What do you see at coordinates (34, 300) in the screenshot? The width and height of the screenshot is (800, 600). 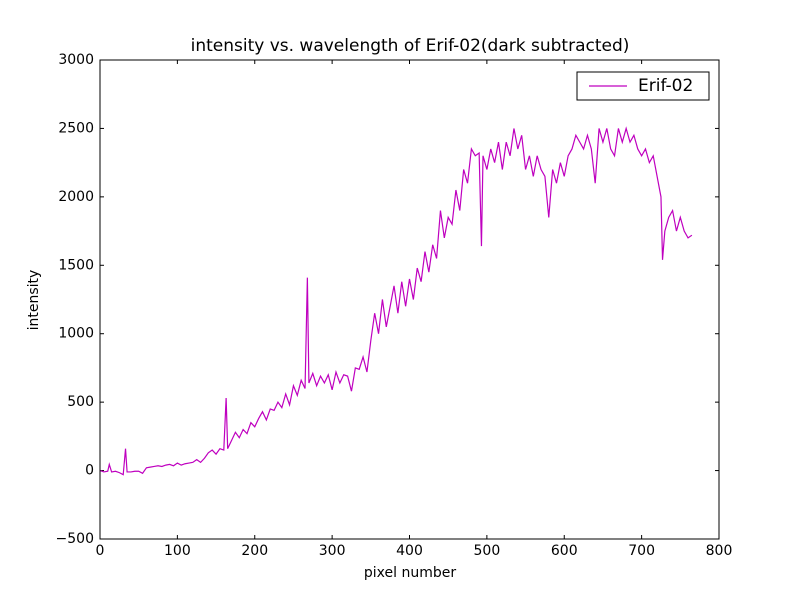 I see `y-axis-label: intensity` at bounding box center [34, 300].